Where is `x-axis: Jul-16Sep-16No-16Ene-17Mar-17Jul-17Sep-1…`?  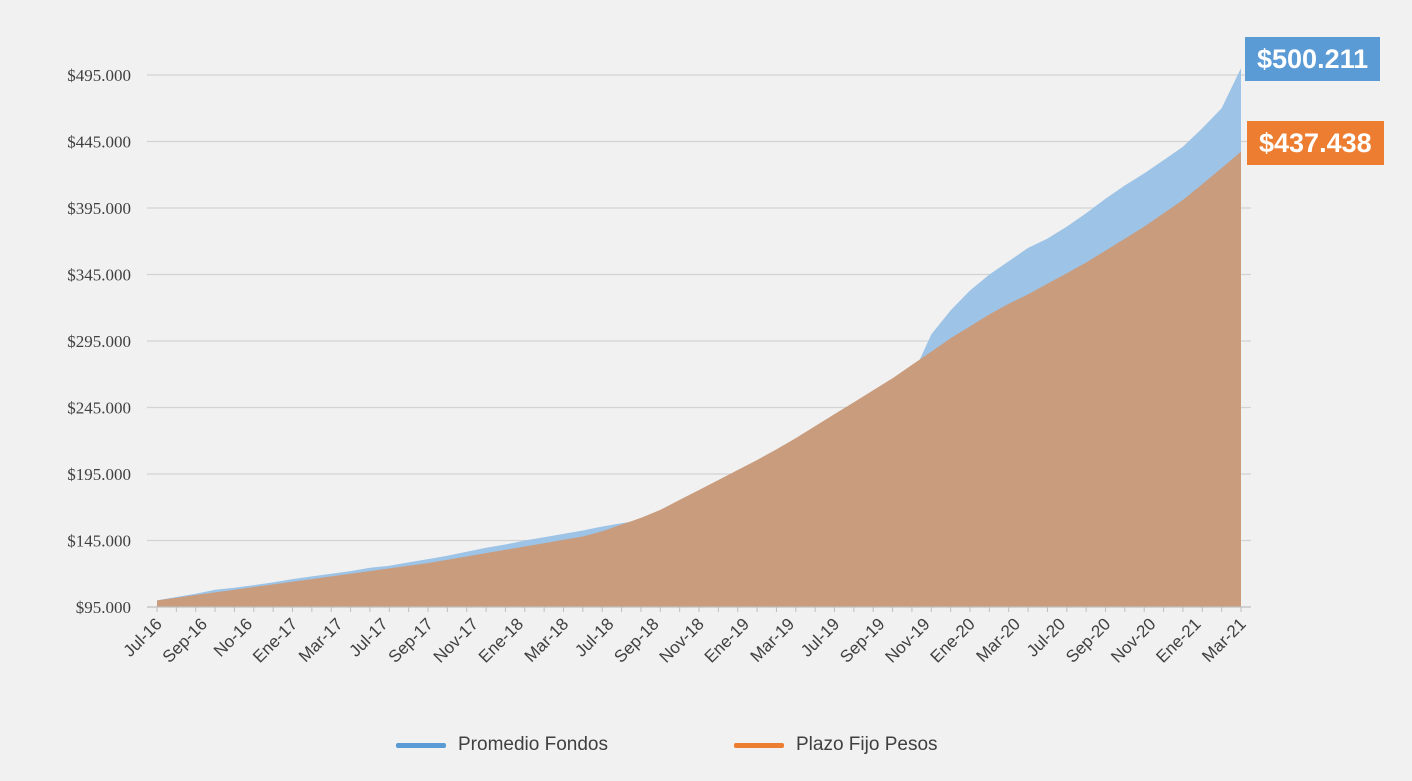 x-axis: Jul-16Sep-16No-16Ene-17Mar-17Jul-17Sep-1… is located at coordinates (685, 636).